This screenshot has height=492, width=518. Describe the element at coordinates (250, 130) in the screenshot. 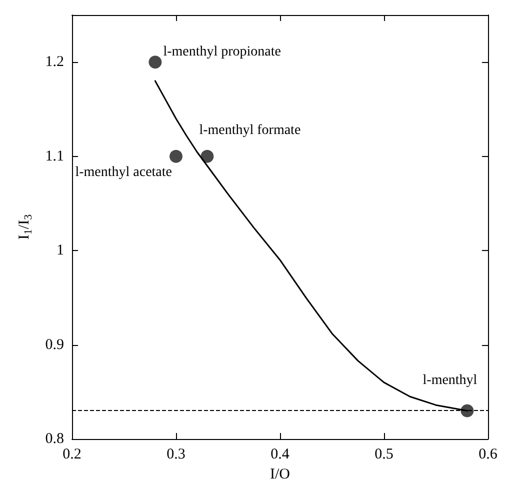

I see `annotation: l-menthyl formate` at that location.